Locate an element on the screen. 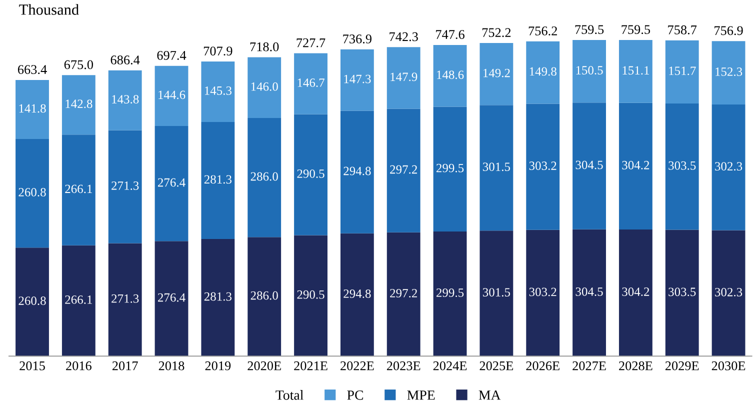  total-label: 675.0 is located at coordinates (79, 65).